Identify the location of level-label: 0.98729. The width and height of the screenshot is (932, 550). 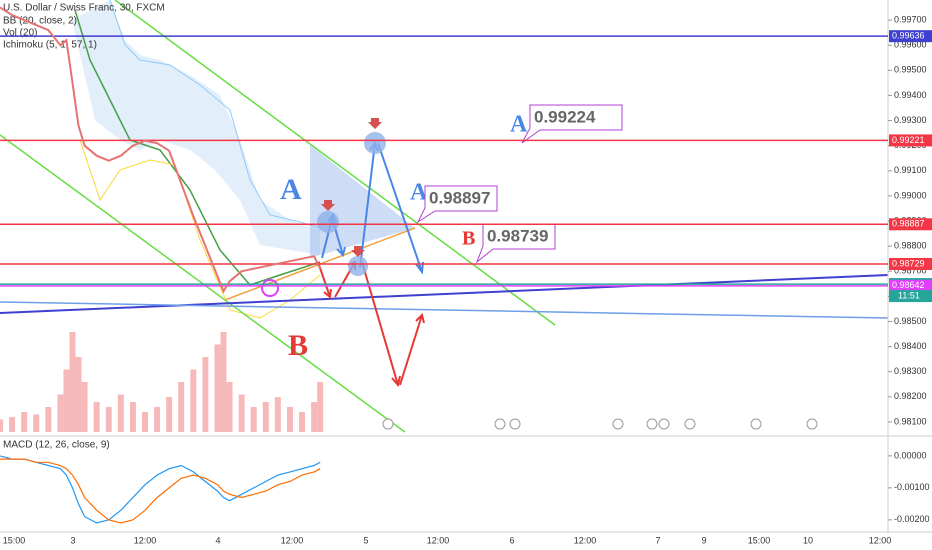
(908, 263).